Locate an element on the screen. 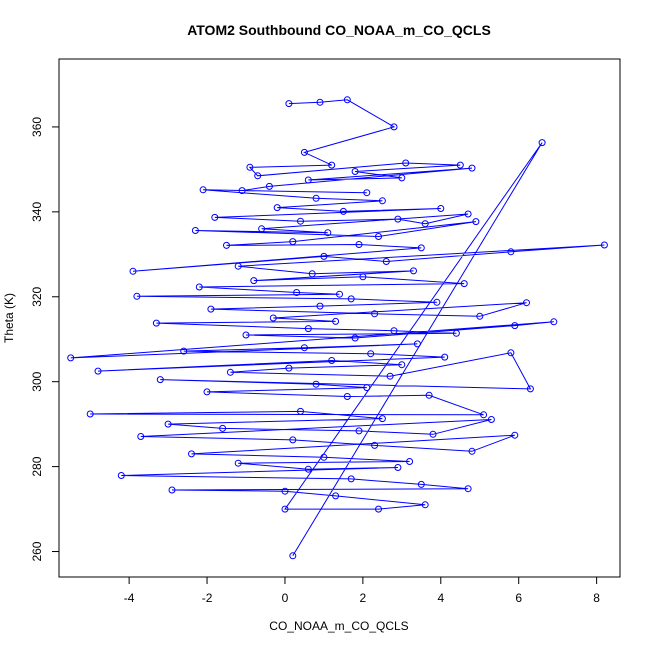 Image resolution: width=650 pixels, height=650 pixels. x-tick-label: 2 is located at coordinates (363, 598).